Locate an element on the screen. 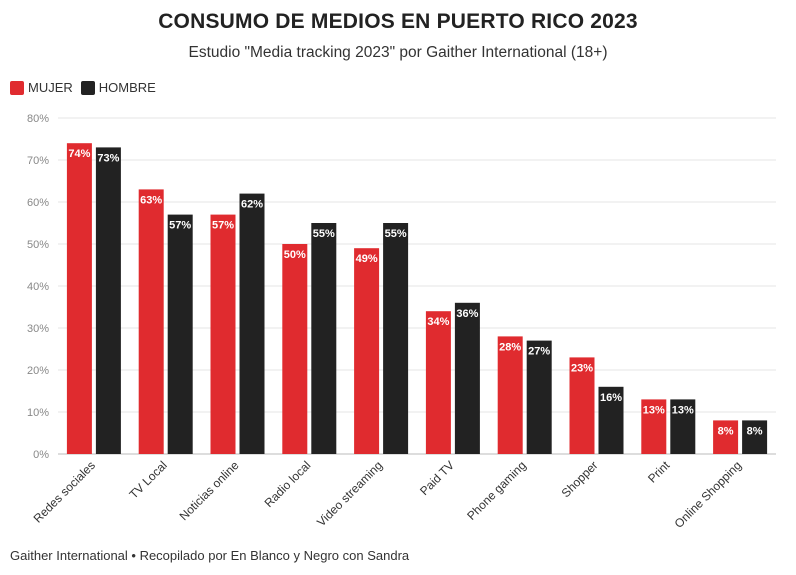 This screenshot has height=575, width=796. y-tick-label-0: 0% is located at coordinates (41, 455).